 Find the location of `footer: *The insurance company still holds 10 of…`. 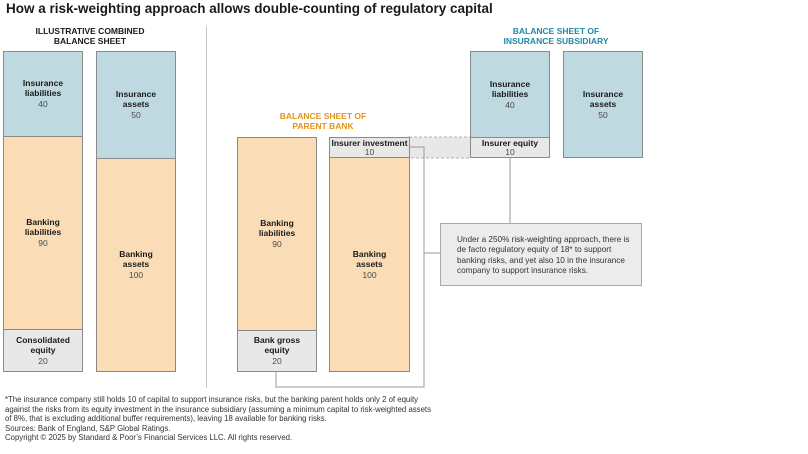

footer: *The insurance company still holds 10 of… is located at coordinates (400, 419).